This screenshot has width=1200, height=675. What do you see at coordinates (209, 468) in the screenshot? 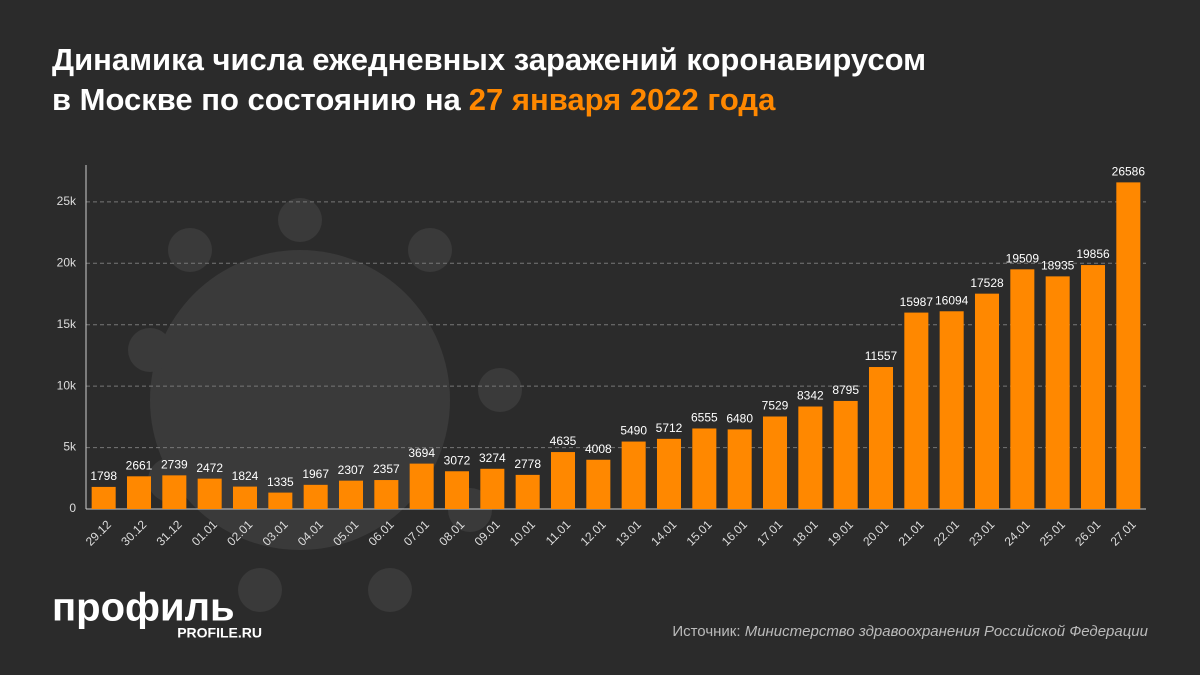
I see `value-label: 2472` at bounding box center [209, 468].